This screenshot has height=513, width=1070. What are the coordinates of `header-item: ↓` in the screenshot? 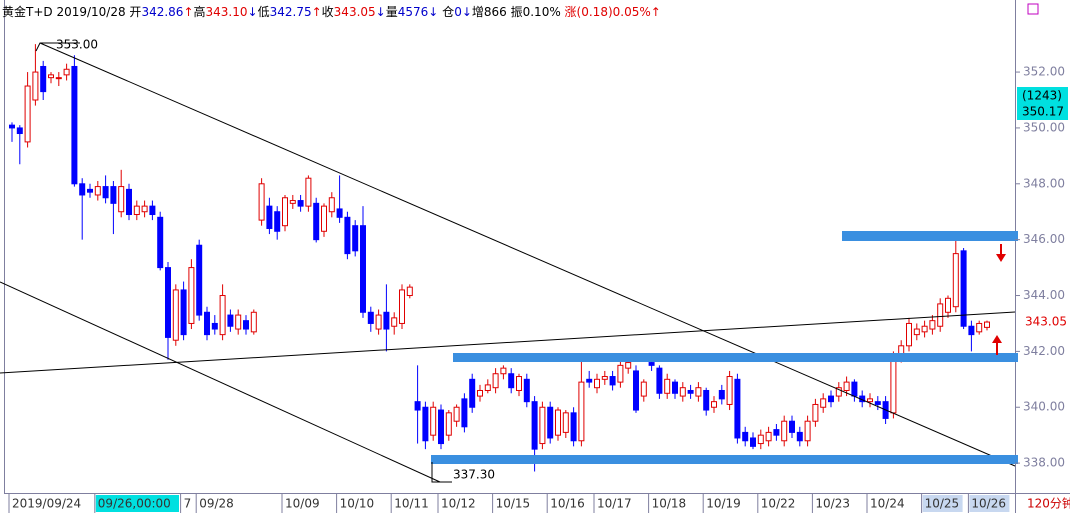 It's located at (381, 12).